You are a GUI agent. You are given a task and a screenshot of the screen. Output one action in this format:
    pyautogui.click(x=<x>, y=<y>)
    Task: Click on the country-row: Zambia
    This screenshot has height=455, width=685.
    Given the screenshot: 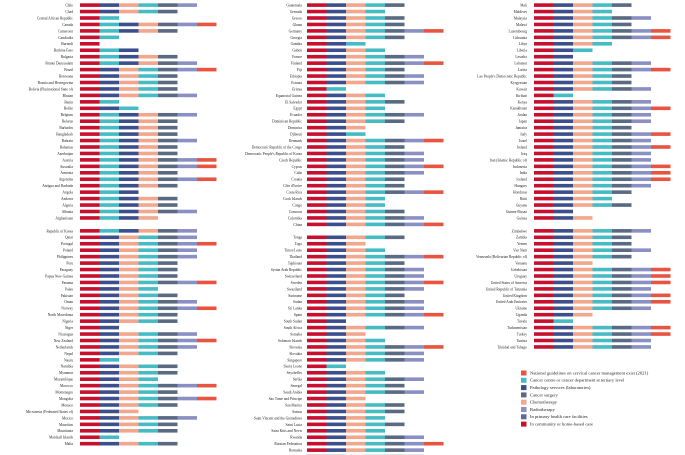 What is the action you would take?
    pyautogui.click(x=574, y=237)
    